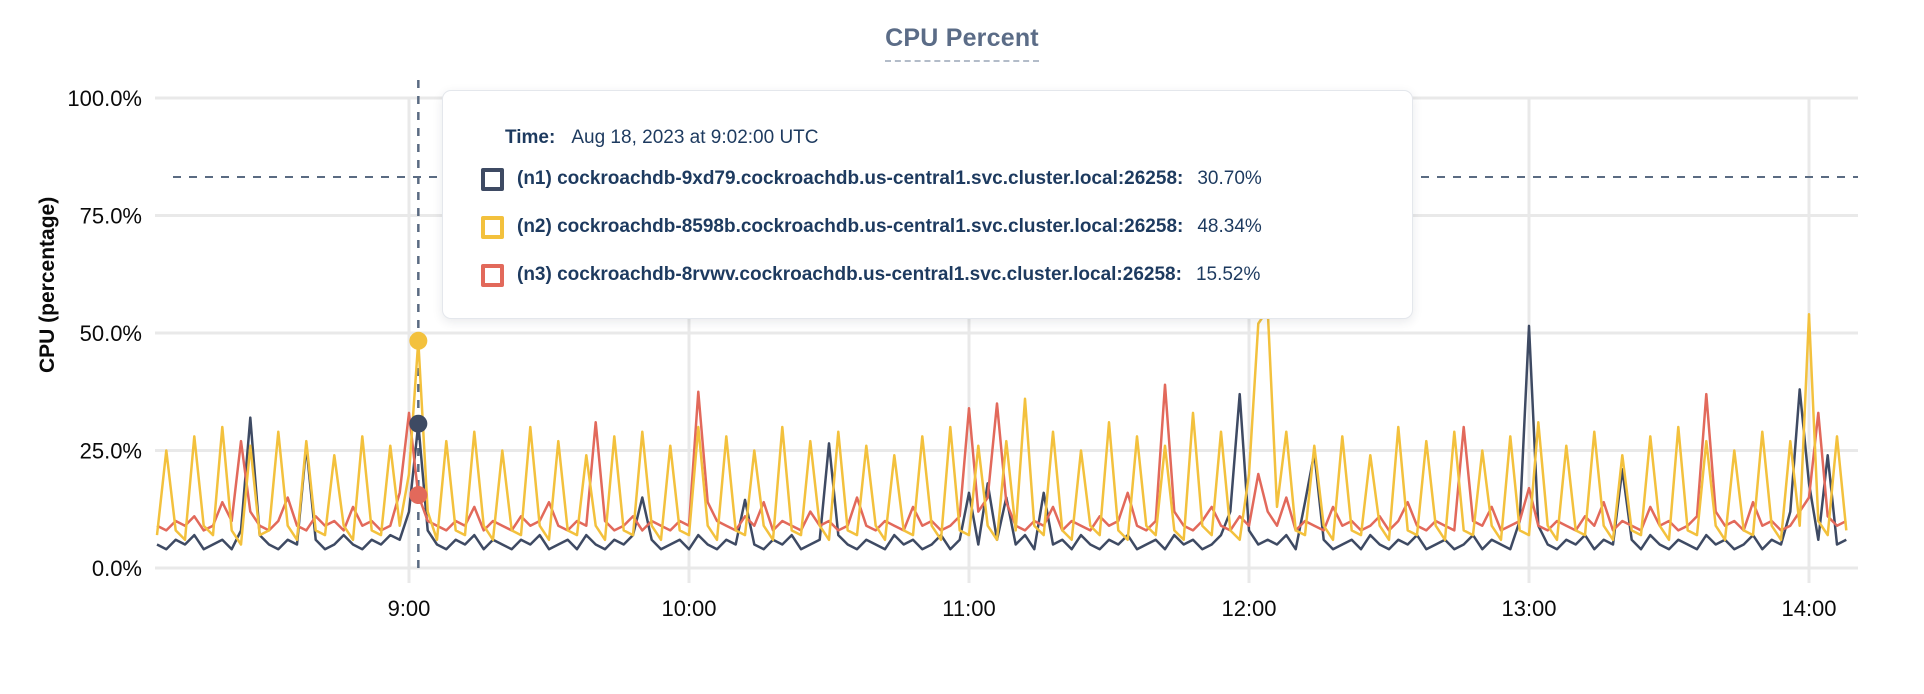 This screenshot has height=694, width=1924. Describe the element at coordinates (1528, 608) in the screenshot. I see `x-tick-label: 13:00` at that location.